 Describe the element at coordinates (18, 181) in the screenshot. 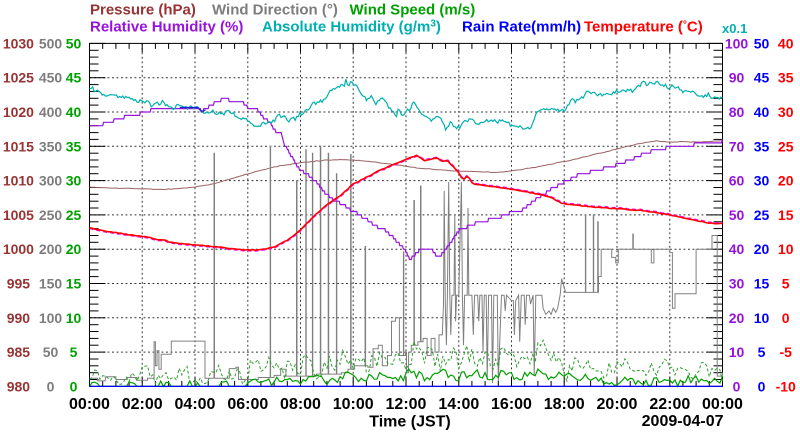

I see `svg-text: 1010` at that location.